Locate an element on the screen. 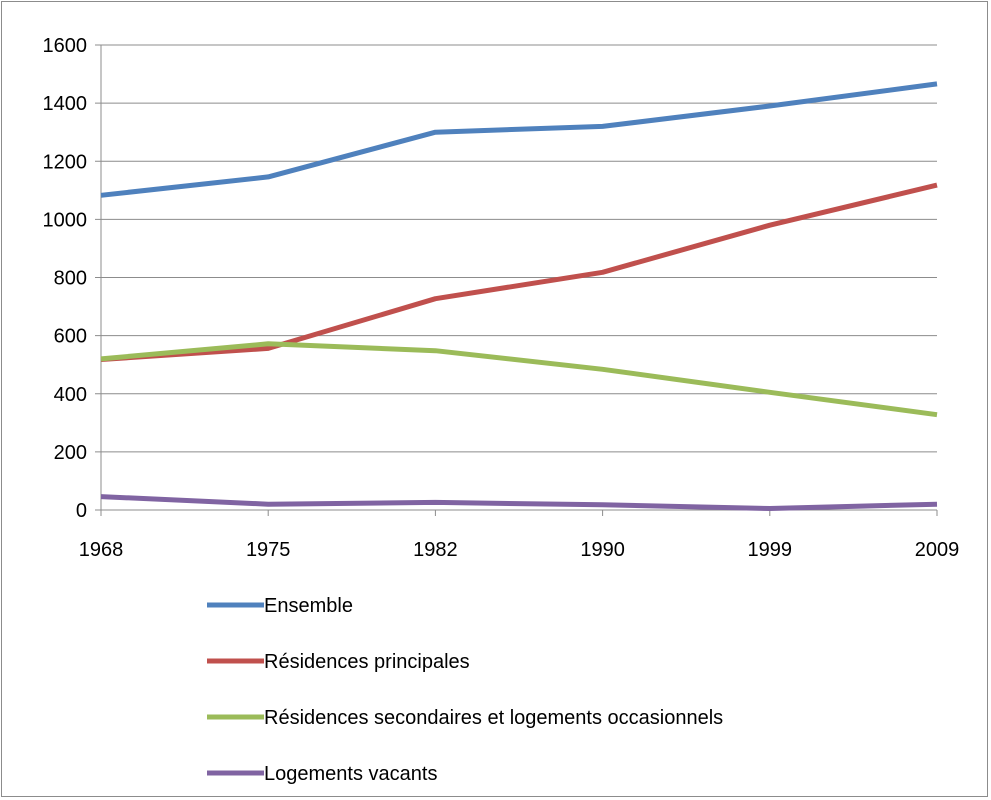 This screenshot has width=991, height=800. y-axis: 0 200 400 600 800 1000 1200 1400 1600 is located at coordinates (72, 278).